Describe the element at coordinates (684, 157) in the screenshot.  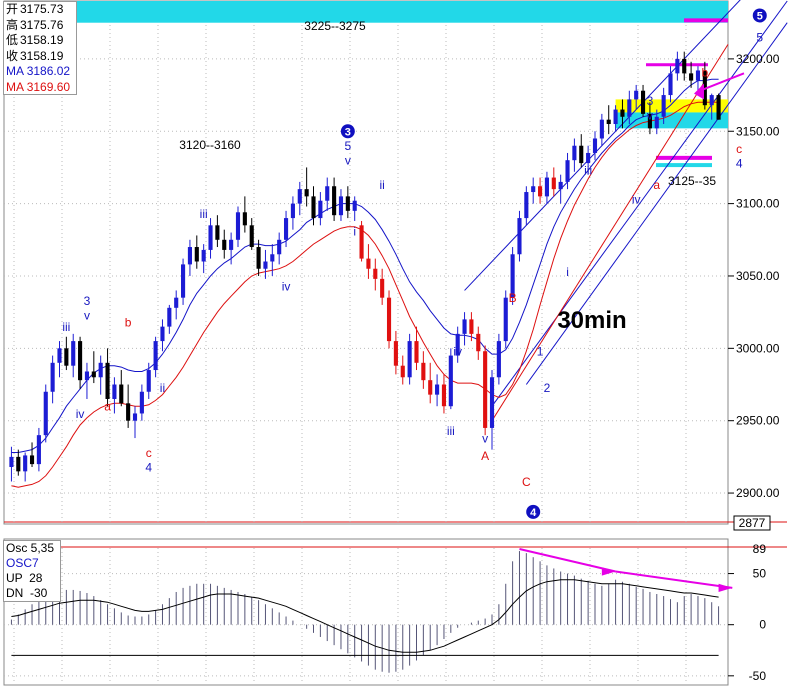
I see `marker-magenta-lower` at that location.